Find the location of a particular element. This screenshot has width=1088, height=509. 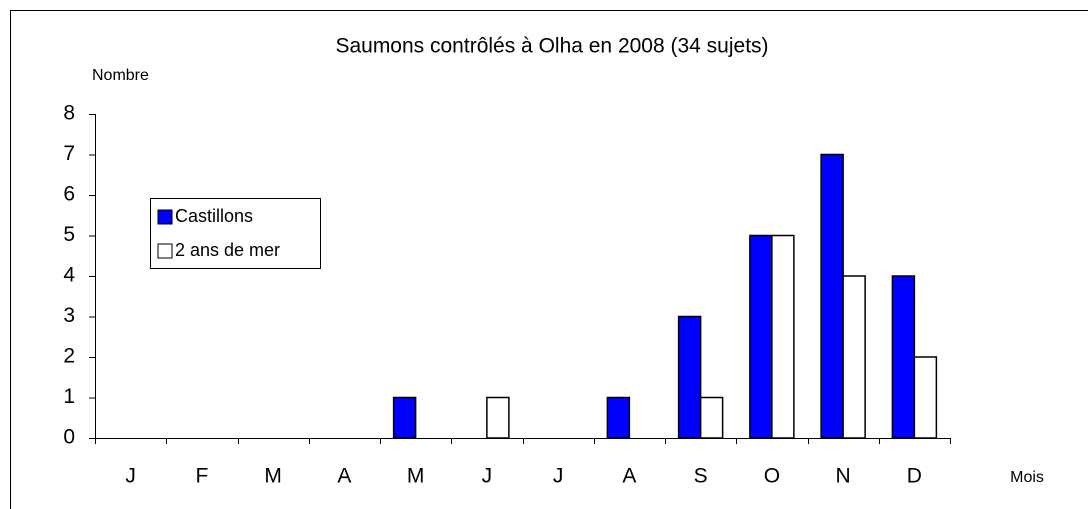

y-tick-label: 8 is located at coordinates (69, 113).